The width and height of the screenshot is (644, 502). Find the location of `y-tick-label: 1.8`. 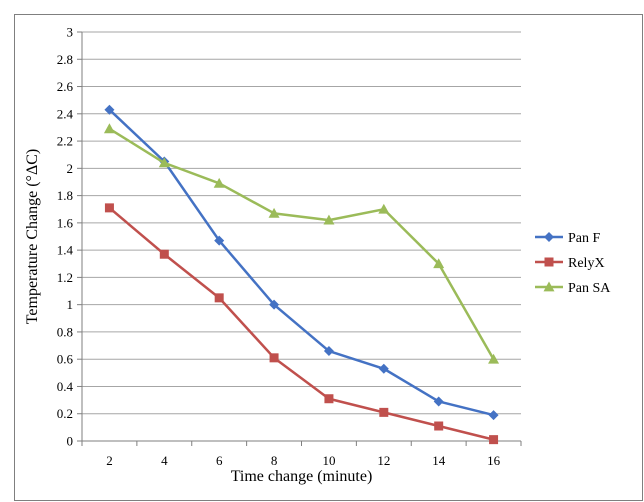

y-tick-label: 1.8 is located at coordinates (65, 195).